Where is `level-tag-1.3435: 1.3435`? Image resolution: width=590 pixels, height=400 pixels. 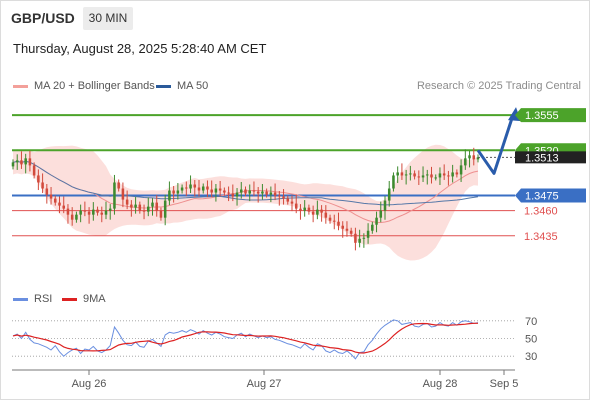 level-tag-1.3435: 1.3435 is located at coordinates (541, 237).